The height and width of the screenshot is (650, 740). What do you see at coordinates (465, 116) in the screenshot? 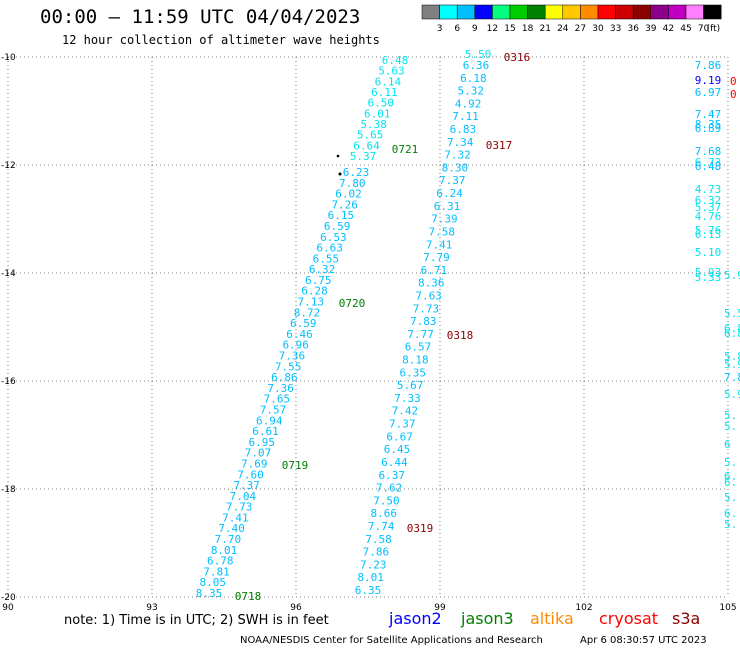
I see `wave-height-label: 7.11` at bounding box center [465, 116].